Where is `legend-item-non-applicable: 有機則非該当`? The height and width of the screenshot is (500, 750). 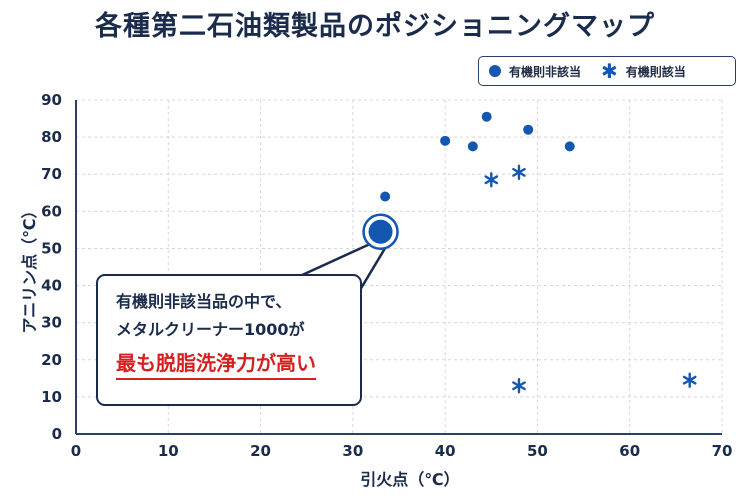
legend-item-non-applicable: 有機則非該当 is located at coordinates (535, 71).